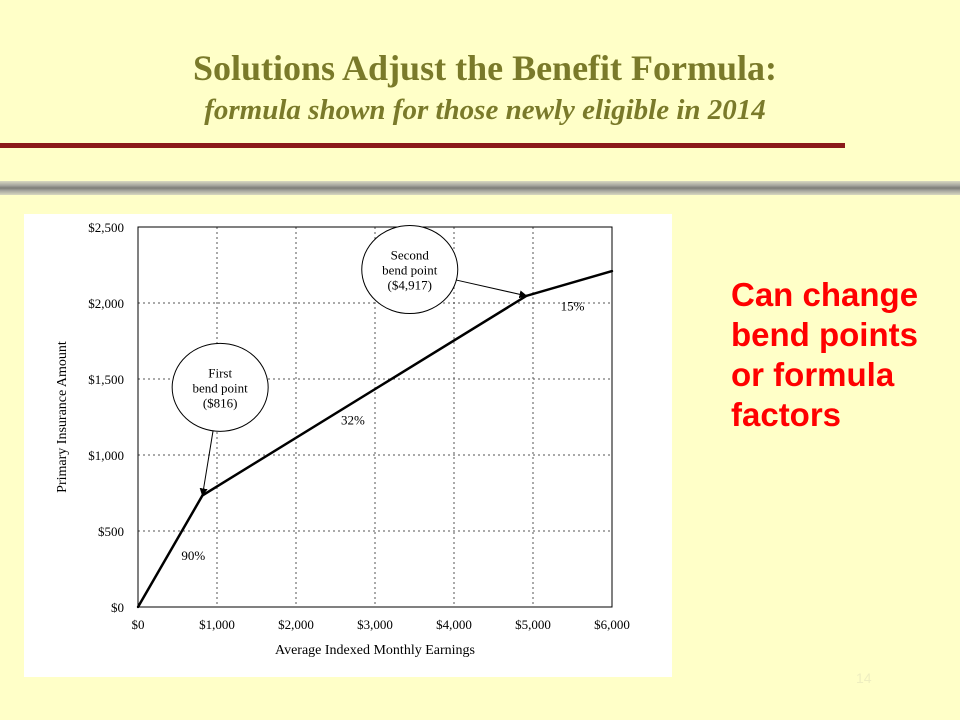 Image resolution: width=960 pixels, height=720 pixels. What do you see at coordinates (106, 379) in the screenshot?
I see `y-tick-label: $1,500` at bounding box center [106, 379].